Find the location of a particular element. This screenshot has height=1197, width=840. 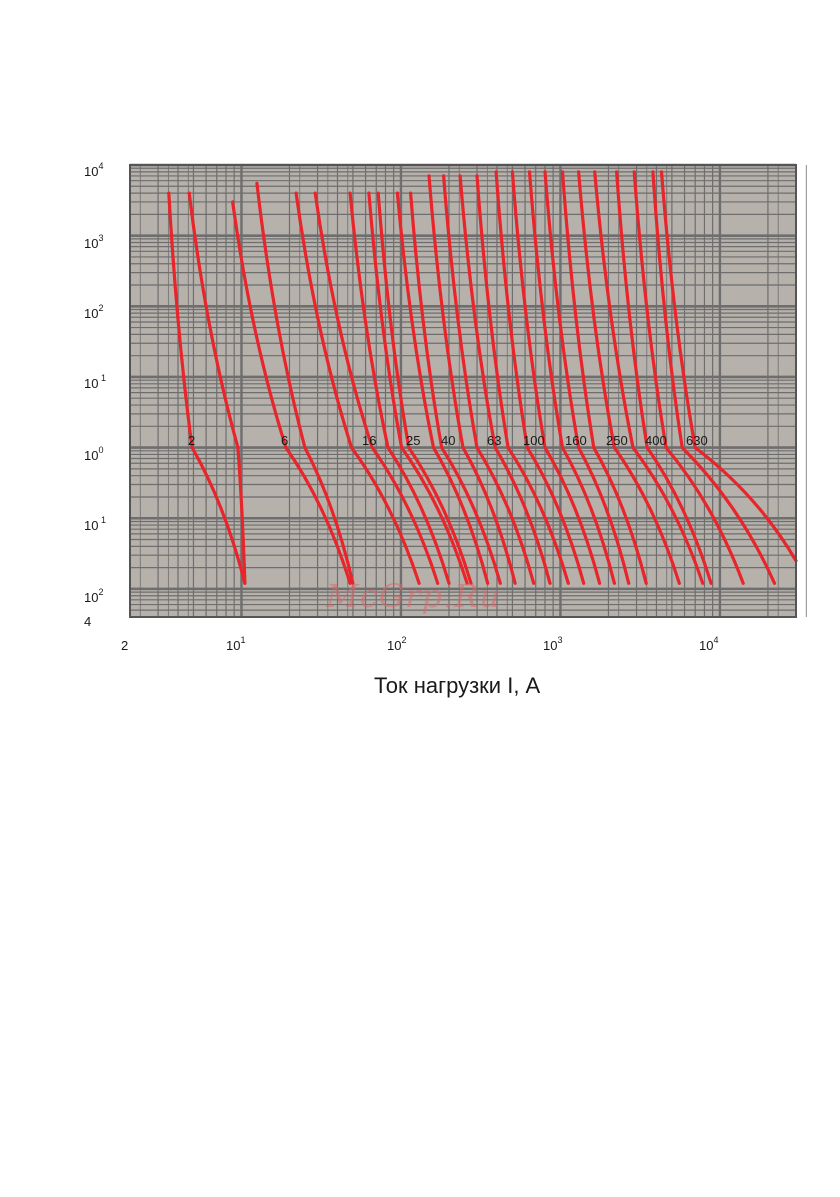

curve-4-lo is located at coordinates (399, 388).